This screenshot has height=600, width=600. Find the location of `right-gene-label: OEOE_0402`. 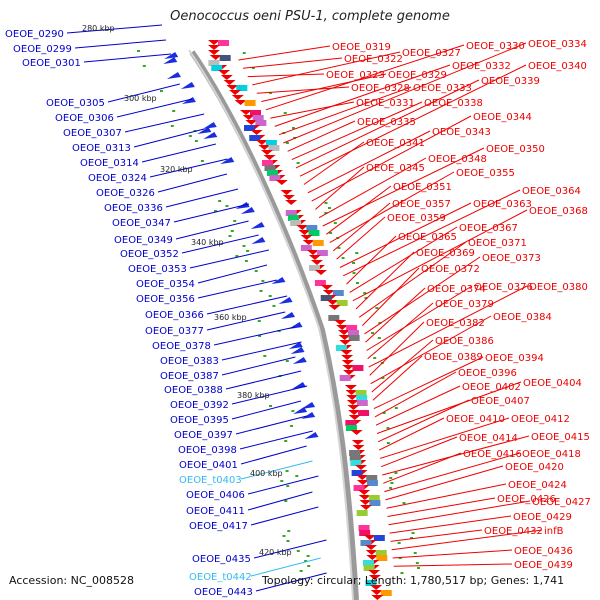

right-gene-label: OEOE_0402 is located at coordinates (491, 387).